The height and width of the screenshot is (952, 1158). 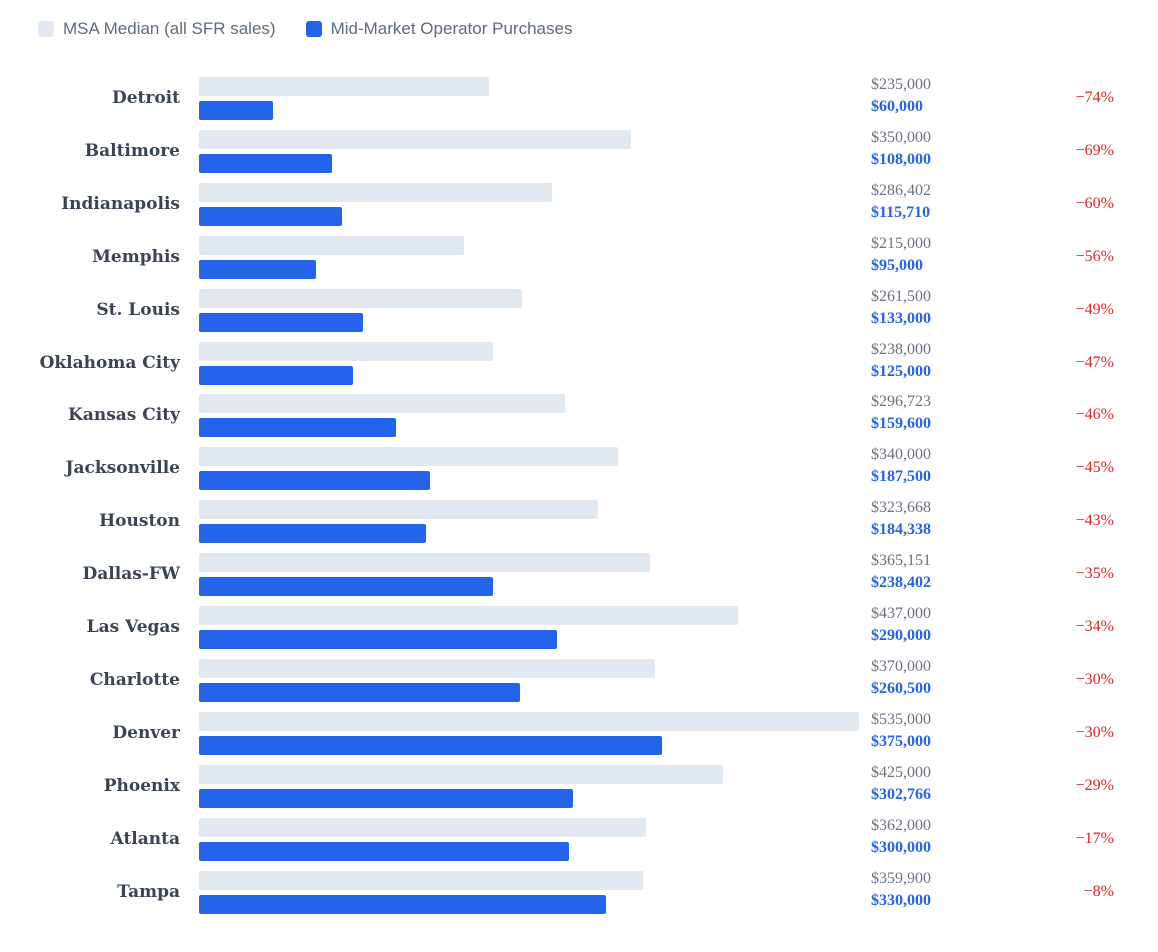 I want to click on bar-msa-dallas-fw, so click(x=424, y=563).